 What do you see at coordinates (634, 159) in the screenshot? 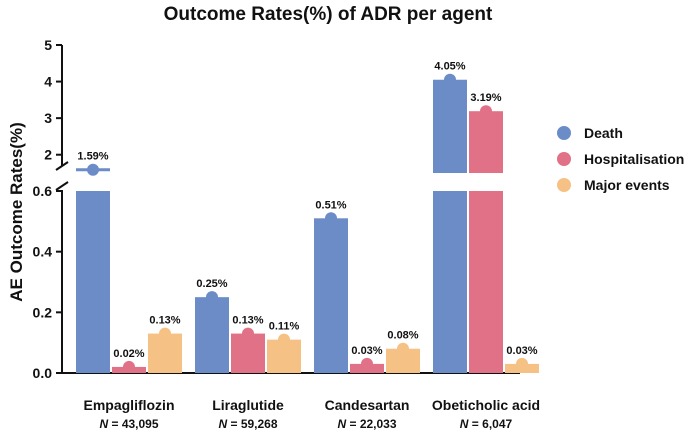
I see `legend-entry: Hospitalisation` at bounding box center [634, 159].